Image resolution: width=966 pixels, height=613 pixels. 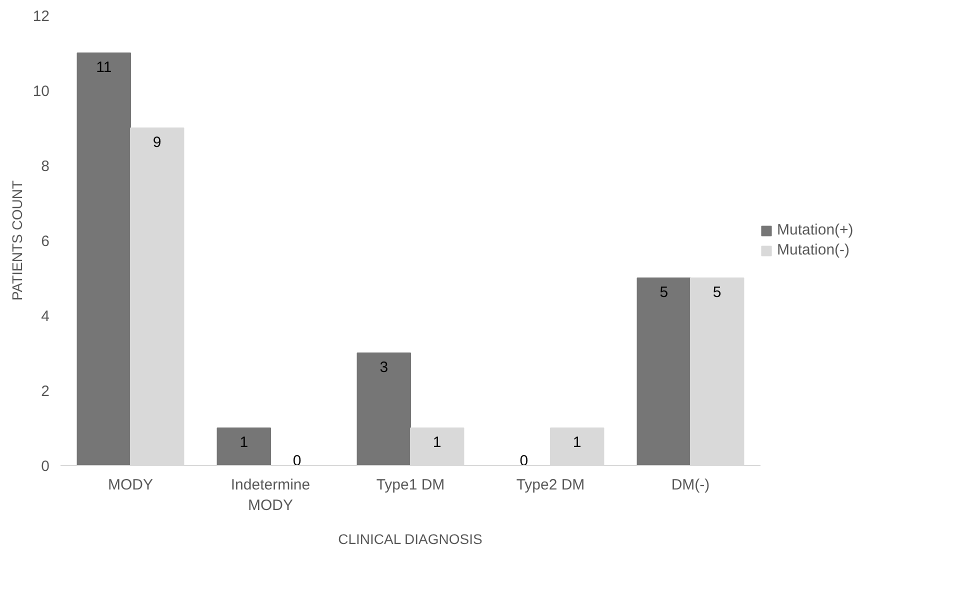 What do you see at coordinates (550, 485) in the screenshot?
I see `x-tick-label: Type2 DM` at bounding box center [550, 485].